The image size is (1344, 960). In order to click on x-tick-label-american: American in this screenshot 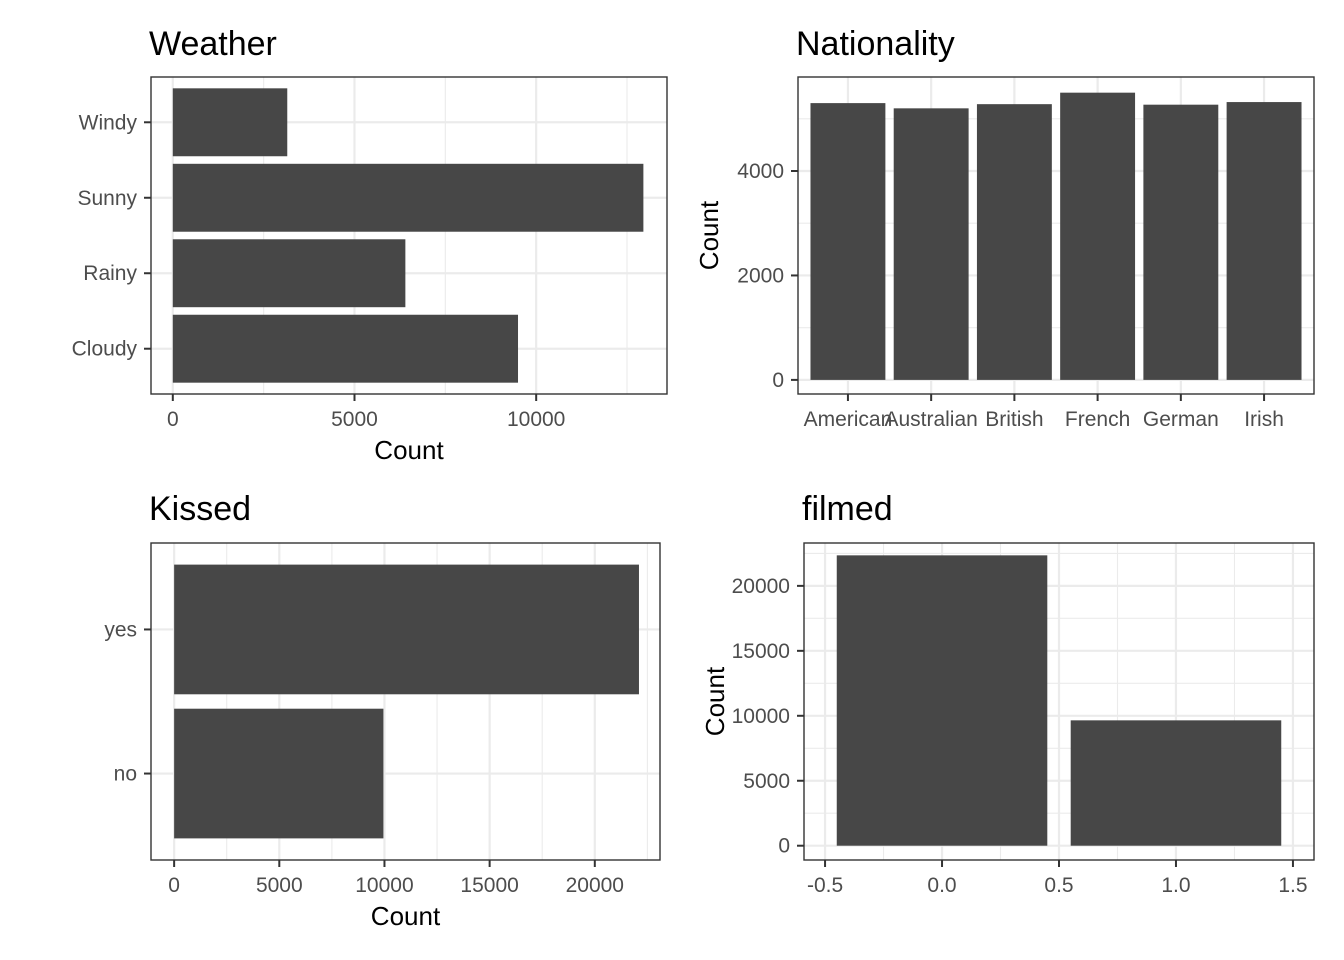, I will do `click(848, 419)`.